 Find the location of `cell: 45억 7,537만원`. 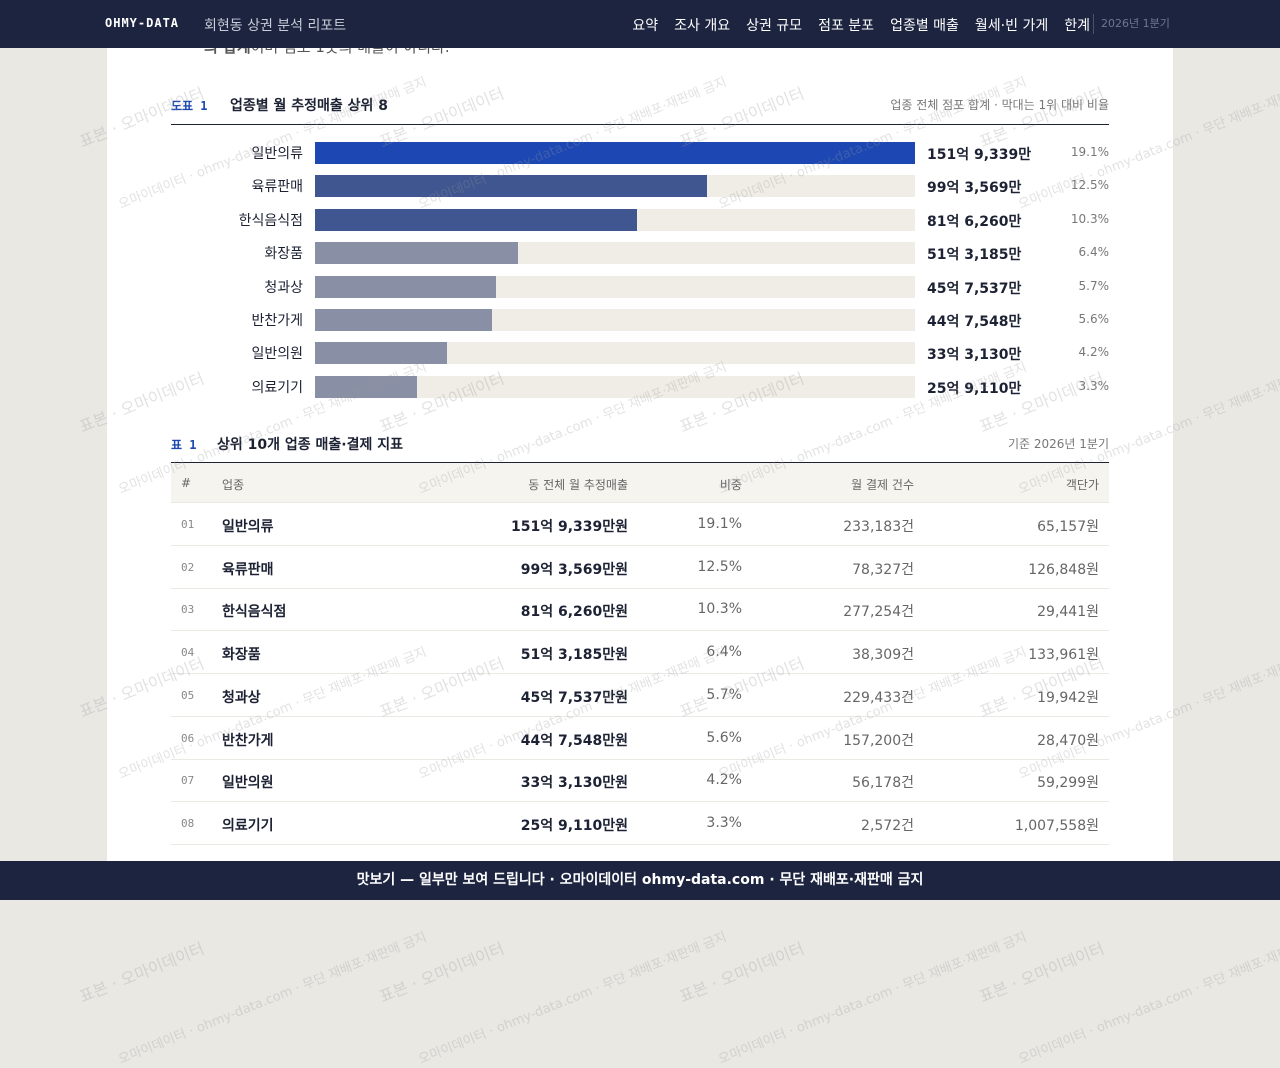

cell: 45억 7,537만원 is located at coordinates (574, 697).